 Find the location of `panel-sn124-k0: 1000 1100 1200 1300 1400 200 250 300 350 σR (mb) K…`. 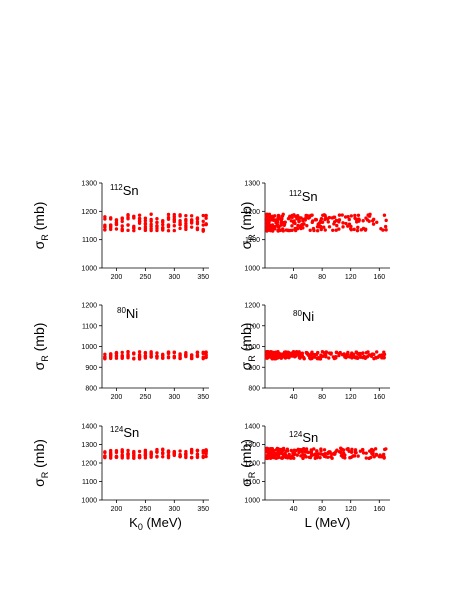

panel-sn124-k0: 1000 1100 1200 1300 1400 200 250 300 350 σR (mb) K… is located at coordinates (120, 478).